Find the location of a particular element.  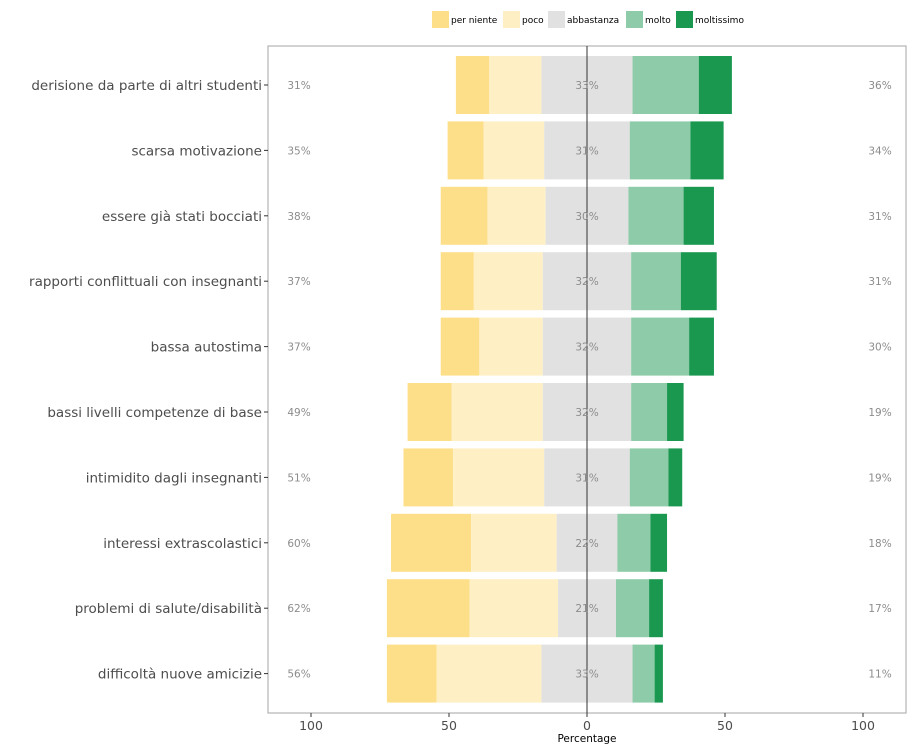

left-percentage-label: 31% is located at coordinates (298, 86).